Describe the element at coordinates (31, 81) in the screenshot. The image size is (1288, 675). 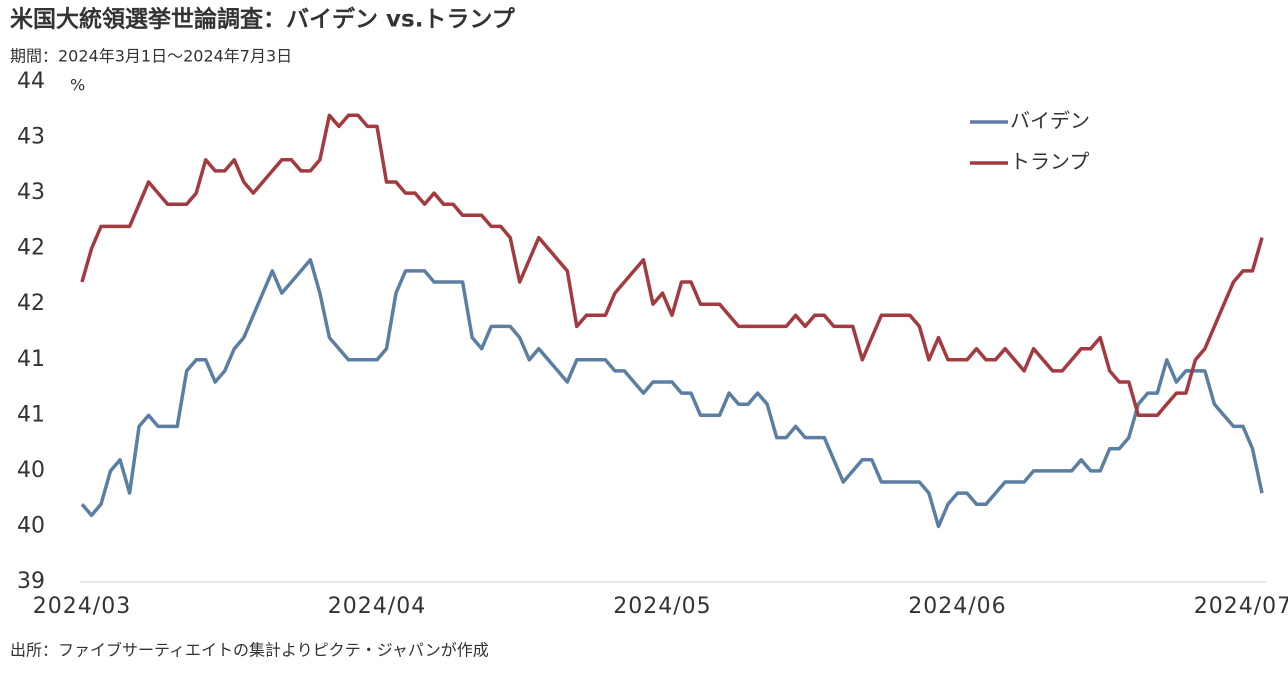
I see `y-tick-label: 44` at that location.